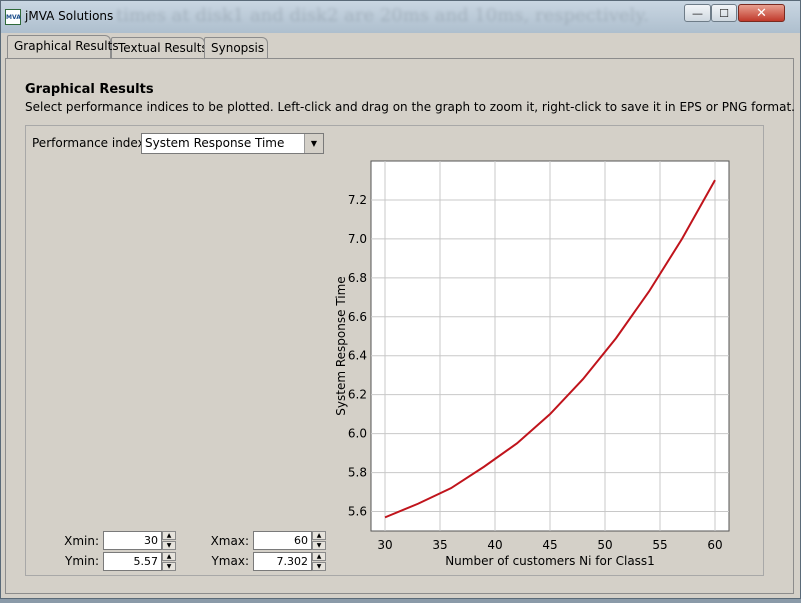 The image size is (801, 603). Describe the element at coordinates (169, 535) in the screenshot. I see `xmin-increment-button: ▲` at that location.